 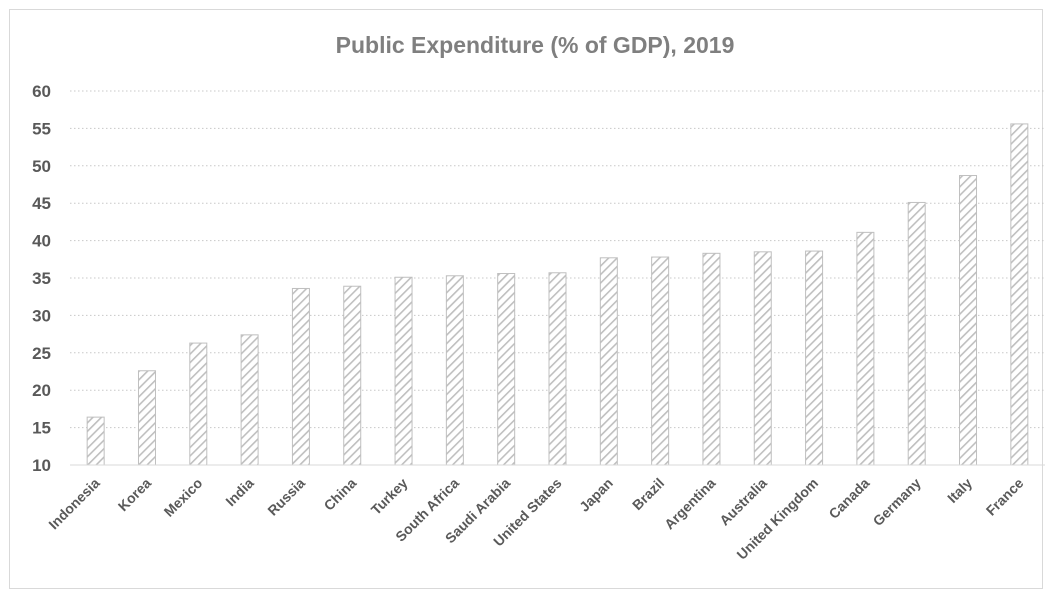 What do you see at coordinates (897, 502) in the screenshot?
I see `x-tick-label: Germany` at bounding box center [897, 502].